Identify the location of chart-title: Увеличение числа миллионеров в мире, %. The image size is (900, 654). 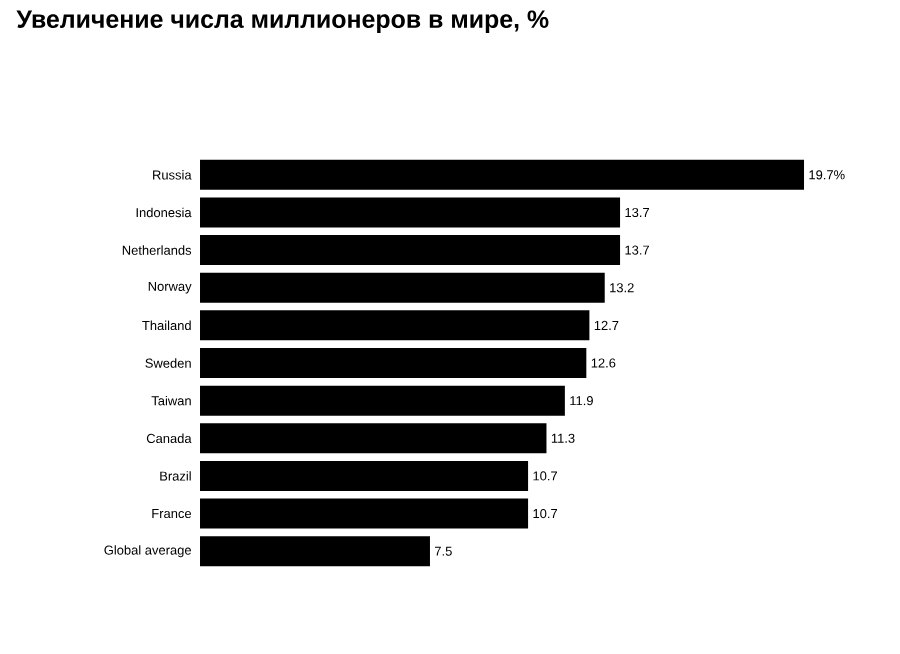
(282, 21).